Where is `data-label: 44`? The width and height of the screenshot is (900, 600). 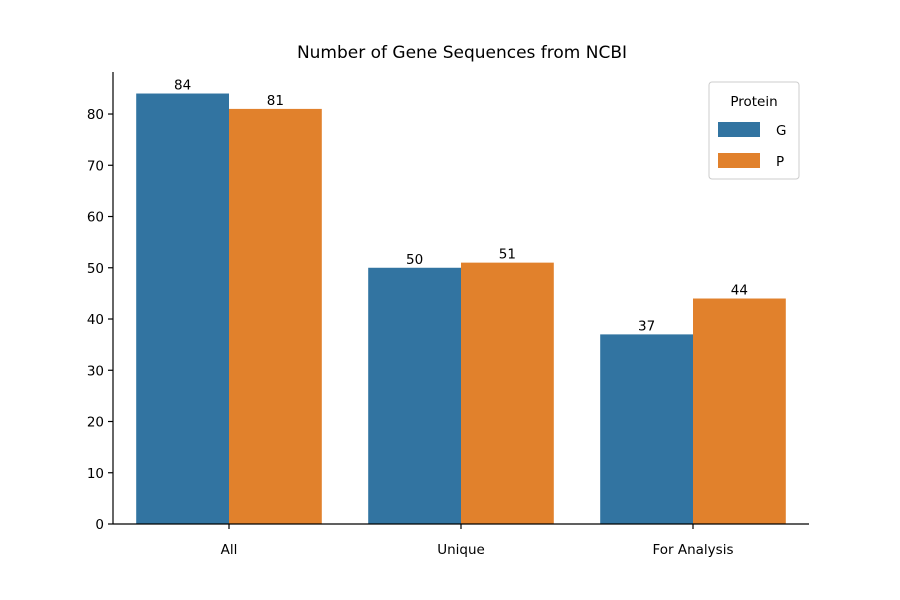
data-label: 44 is located at coordinates (739, 291).